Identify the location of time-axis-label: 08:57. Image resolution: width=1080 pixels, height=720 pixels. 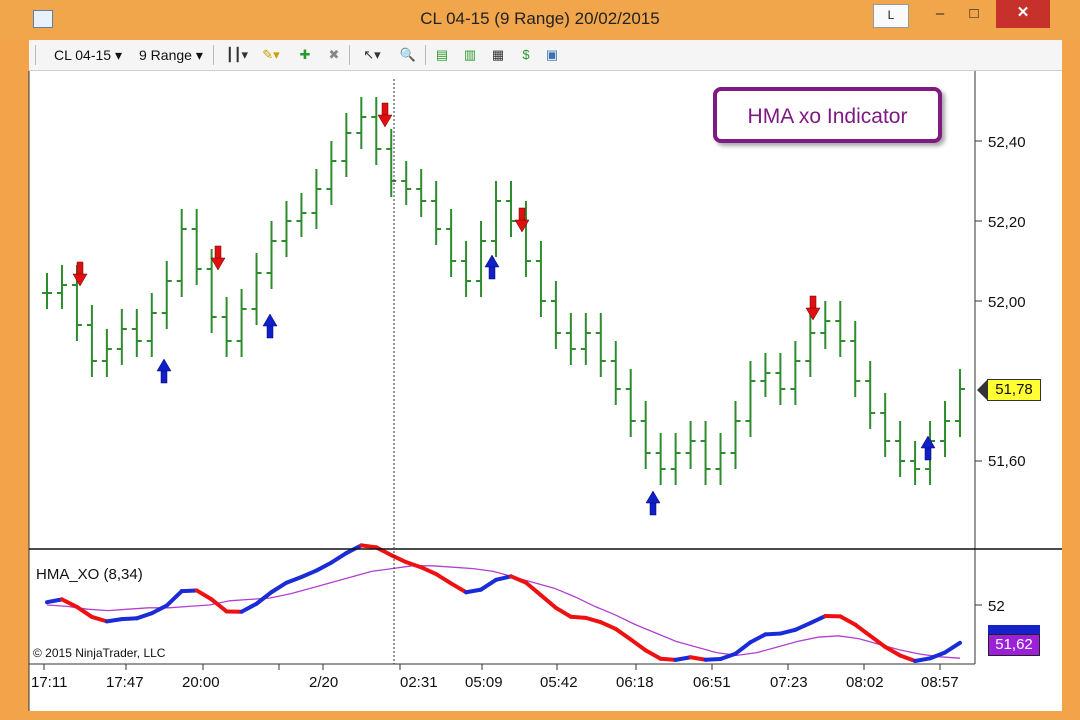
(940, 682).